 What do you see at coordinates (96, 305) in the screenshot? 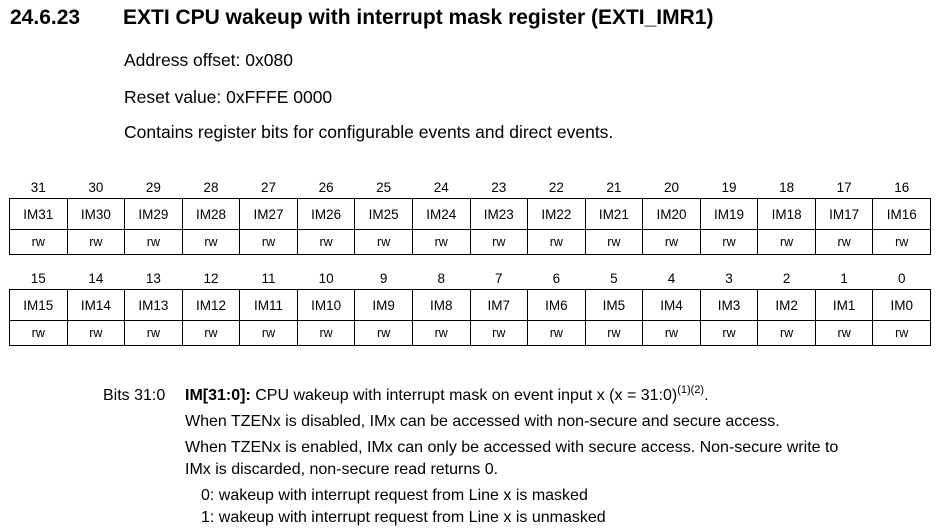
I see `bit-field-cell: IM14` at bounding box center [96, 305].